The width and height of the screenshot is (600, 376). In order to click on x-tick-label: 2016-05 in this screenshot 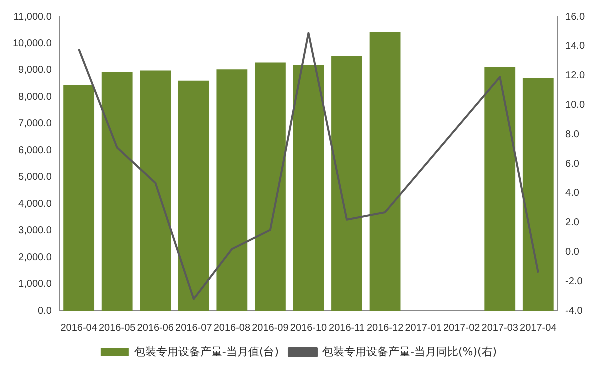, I will do `click(117, 328)`.